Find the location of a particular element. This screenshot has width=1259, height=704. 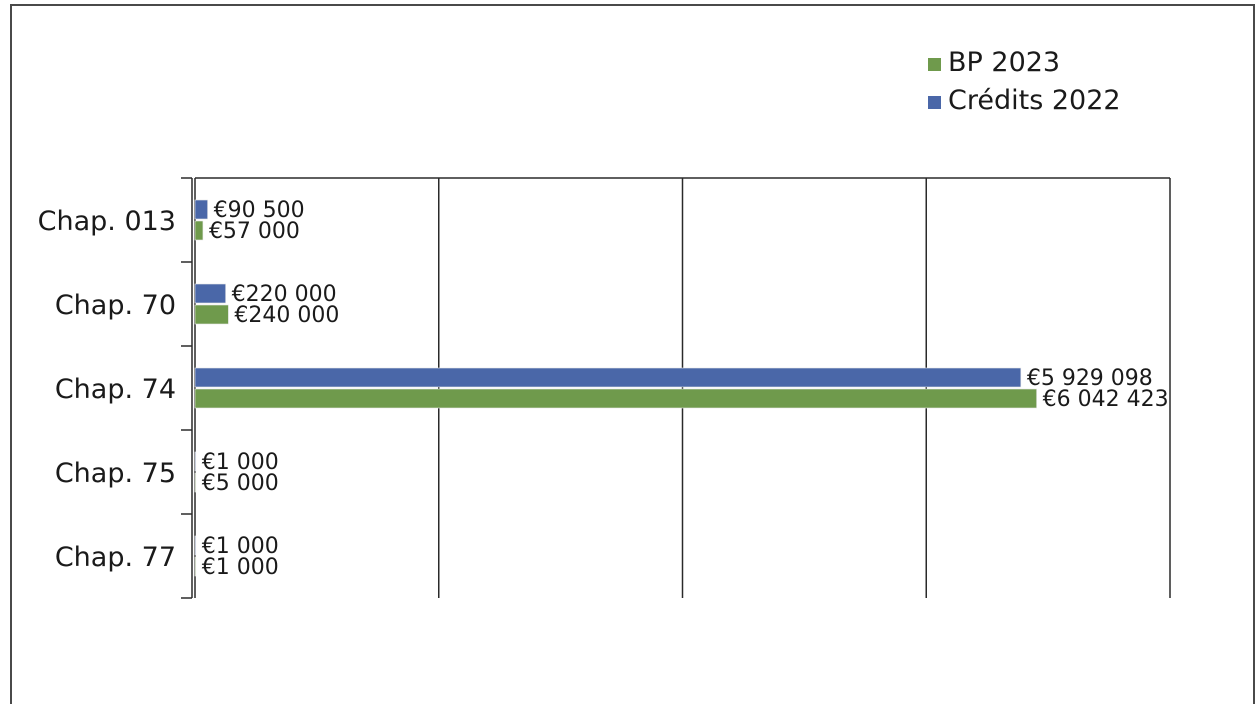

data-label-bp-2023-2: €6 042 423 is located at coordinates (1106, 399).